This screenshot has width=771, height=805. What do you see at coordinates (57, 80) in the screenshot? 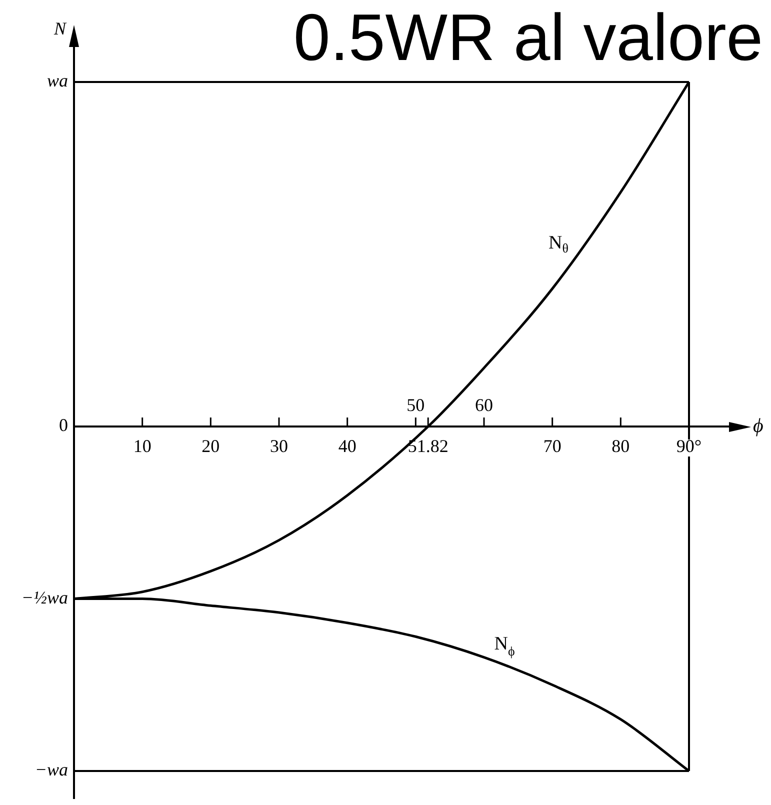
I see `ref-line-label: wa` at bounding box center [57, 80].